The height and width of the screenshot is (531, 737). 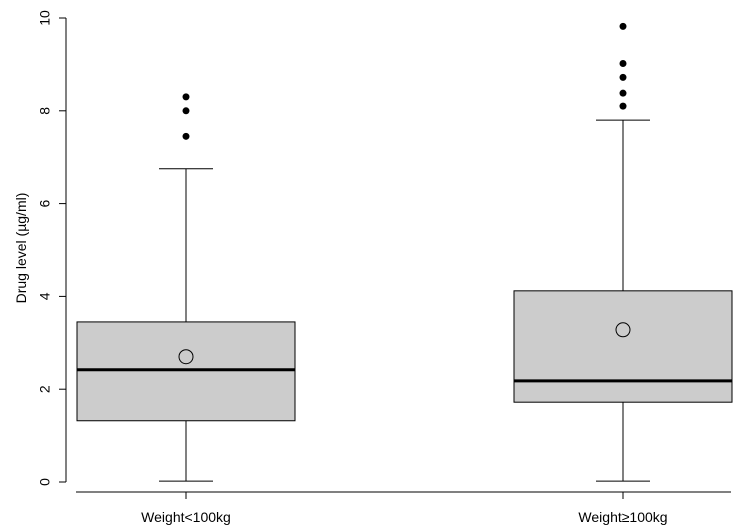 I want to click on x-axis: Weight<100kg Weight≥100kg, so click(x=403, y=508).